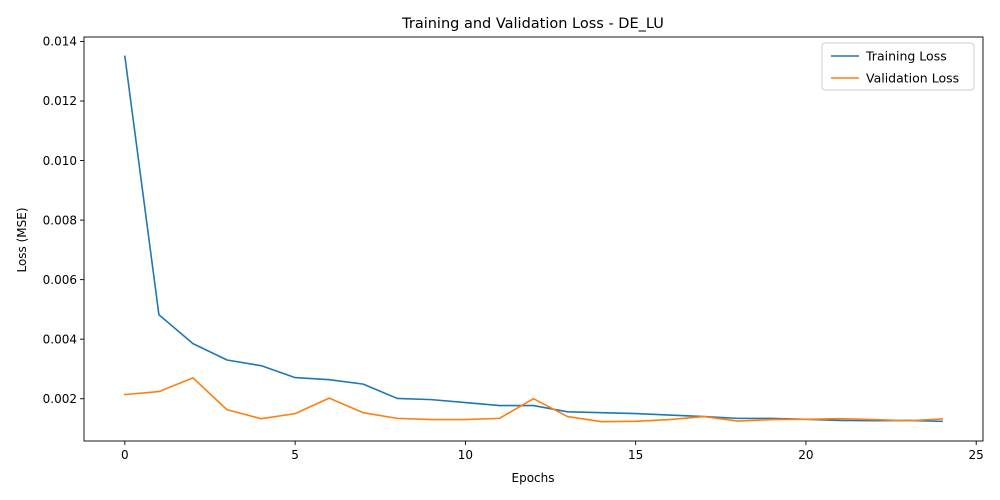  What do you see at coordinates (60, 220) in the screenshot?
I see `y-tick-label: 0.008` at bounding box center [60, 220].